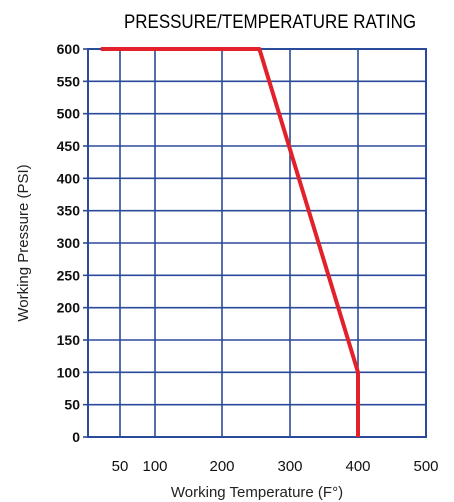 Image resolution: width=454 pixels, height=502 pixels. What do you see at coordinates (154, 466) in the screenshot?
I see `x-tick-label: 100` at bounding box center [154, 466].